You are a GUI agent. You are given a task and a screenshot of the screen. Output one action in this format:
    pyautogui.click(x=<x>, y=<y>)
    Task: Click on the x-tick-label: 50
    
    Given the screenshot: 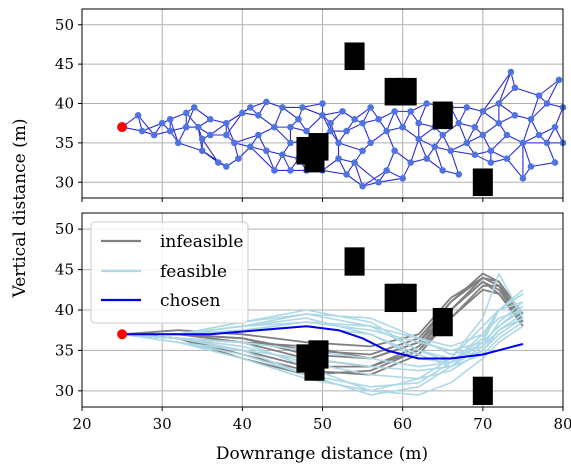 What is the action you would take?
    pyautogui.click(x=322, y=424)
    